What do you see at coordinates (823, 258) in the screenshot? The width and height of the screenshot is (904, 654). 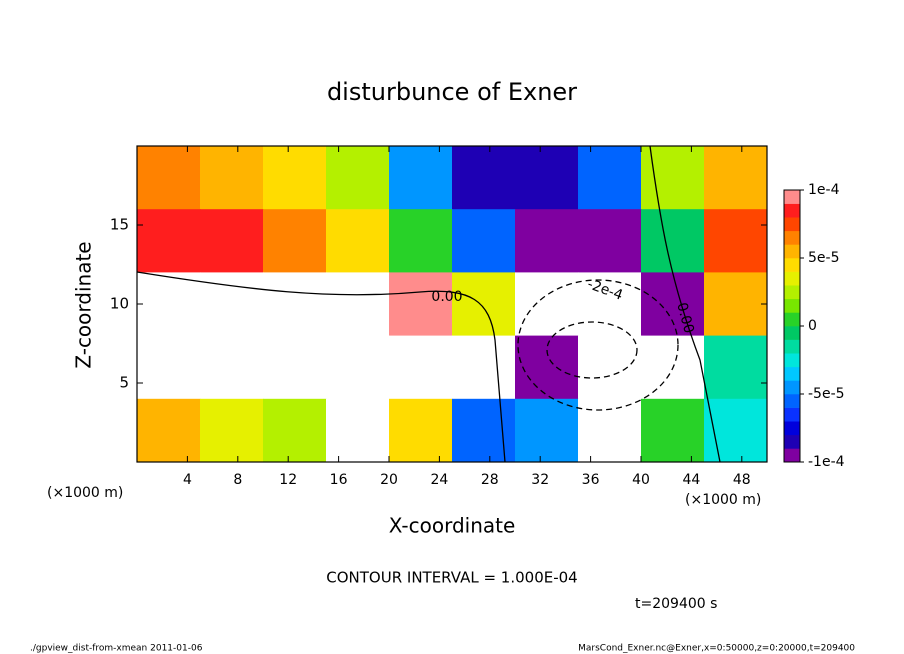 I see `colorbar-tick-label: 5e-5` at bounding box center [823, 258].